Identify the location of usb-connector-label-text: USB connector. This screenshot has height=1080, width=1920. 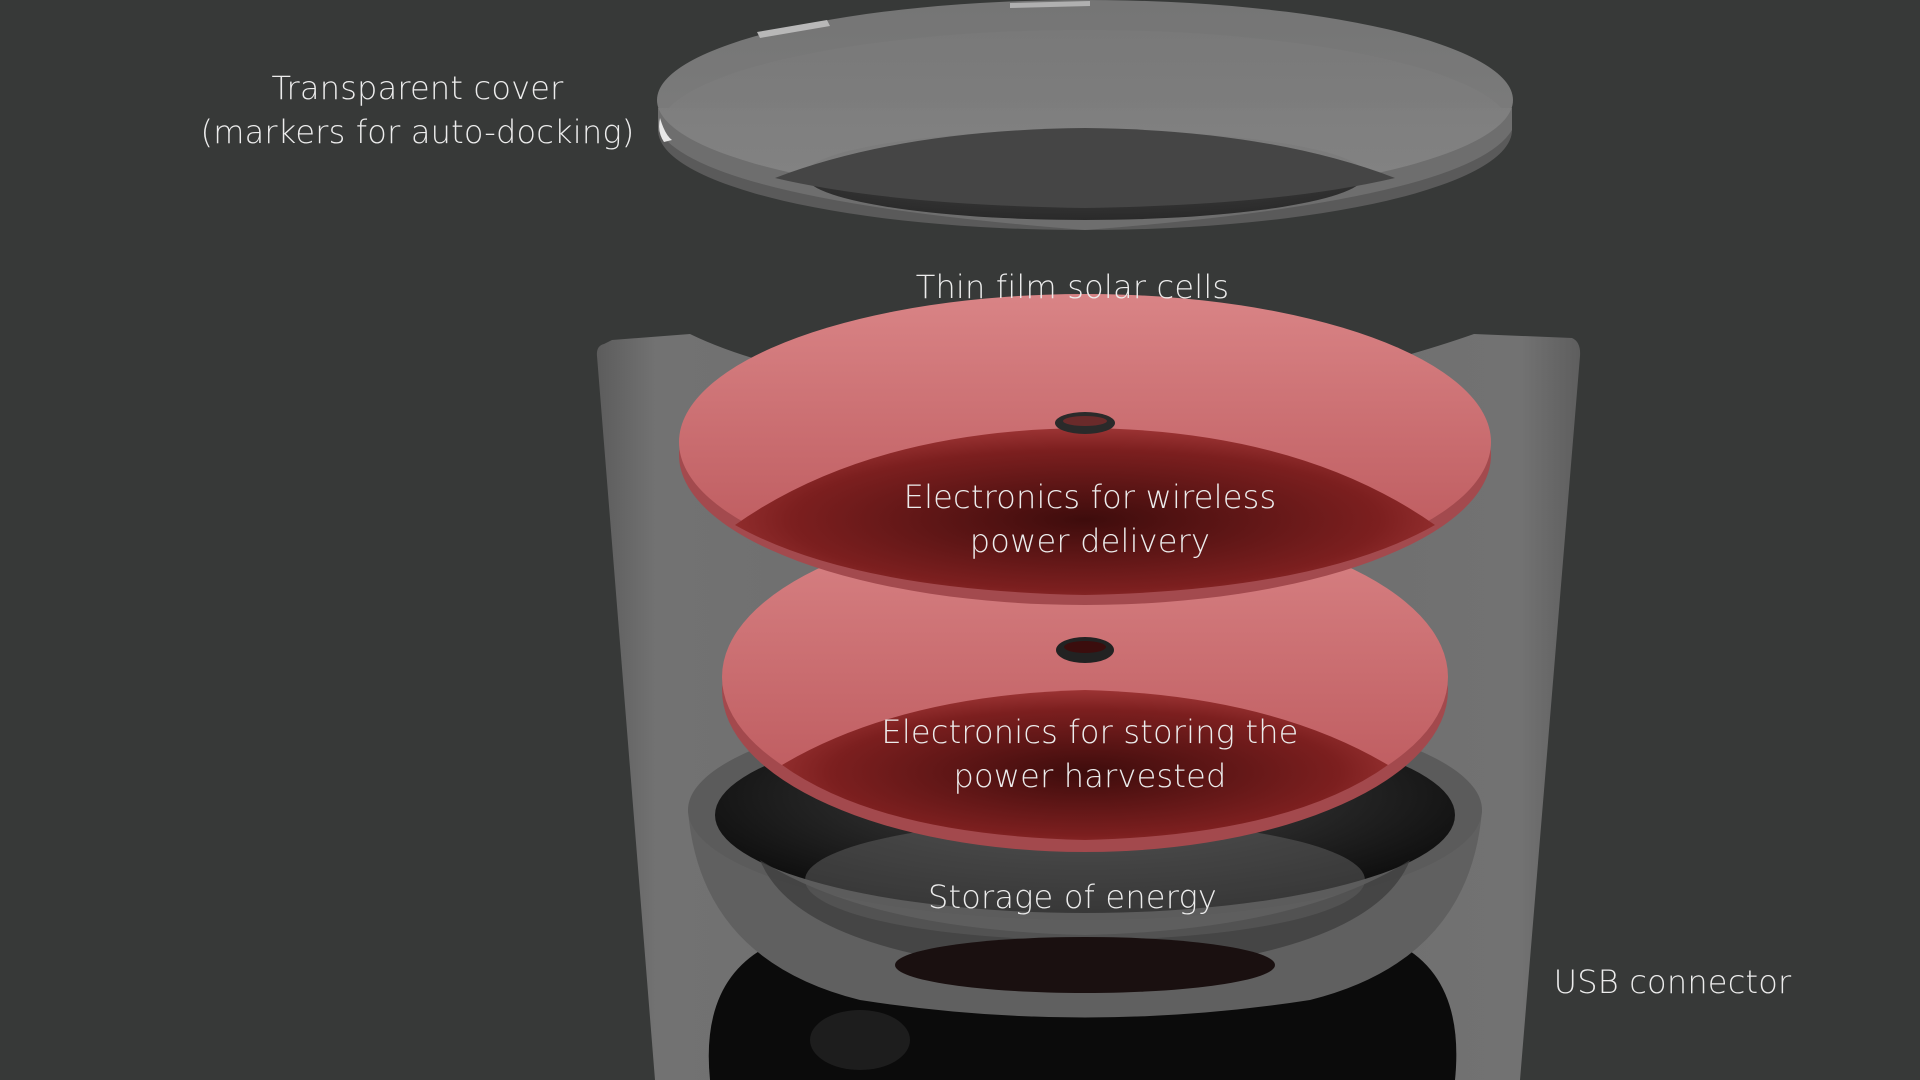
(1672, 982).